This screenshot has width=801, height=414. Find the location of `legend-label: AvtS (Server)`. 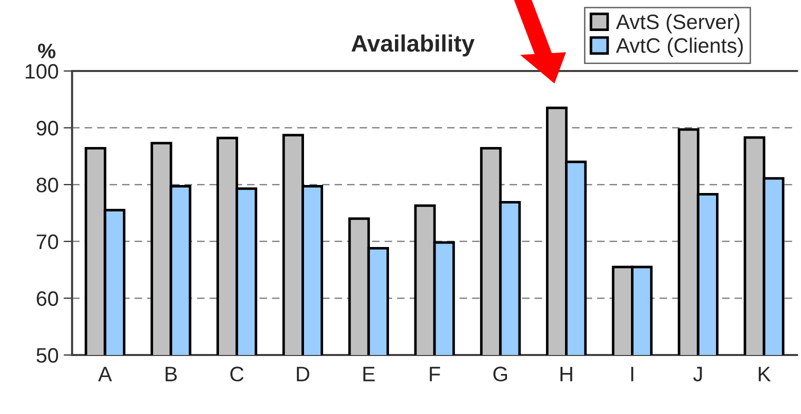

legend-label: AvtS (Server) is located at coordinates (678, 24).